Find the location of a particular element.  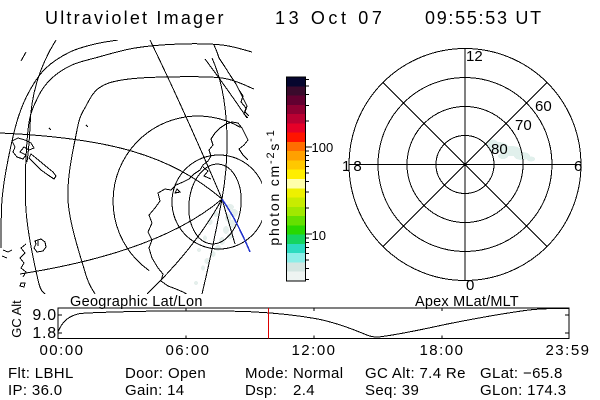

svg-text: 0 is located at coordinates (470, 285).